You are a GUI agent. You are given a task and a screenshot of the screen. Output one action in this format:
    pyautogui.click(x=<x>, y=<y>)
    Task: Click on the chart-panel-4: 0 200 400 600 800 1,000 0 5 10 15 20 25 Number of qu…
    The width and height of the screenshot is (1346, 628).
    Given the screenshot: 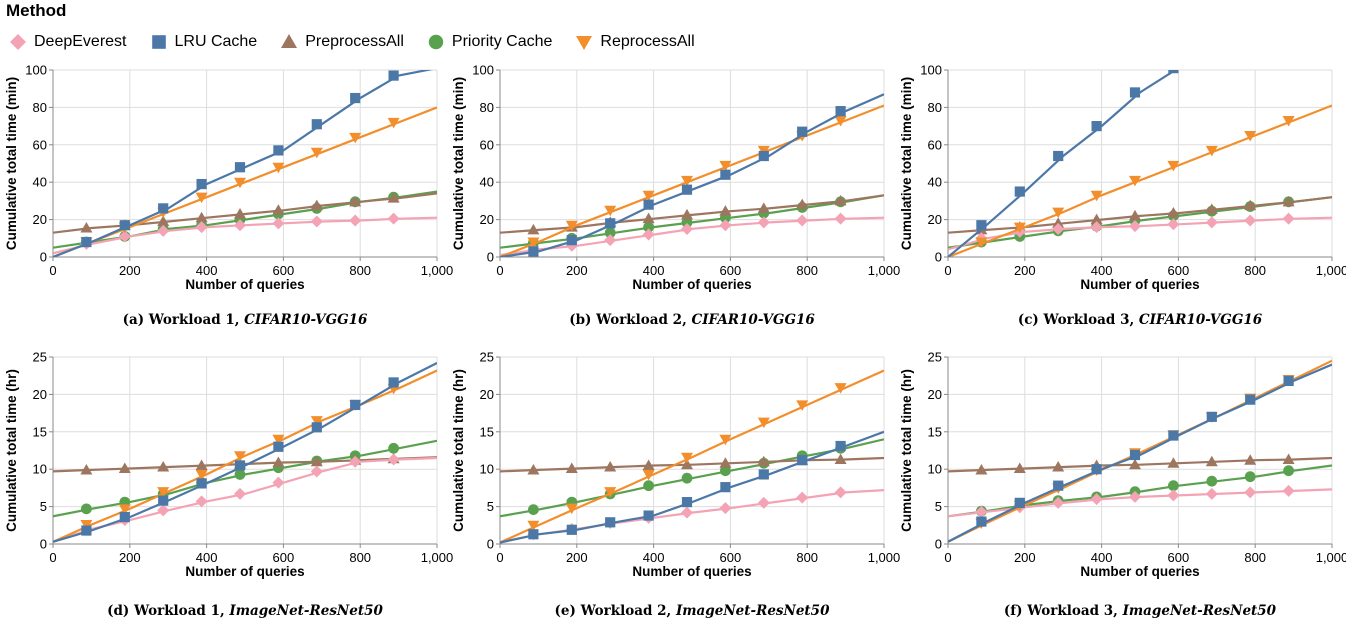 What is the action you would take?
    pyautogui.click(x=228, y=465)
    